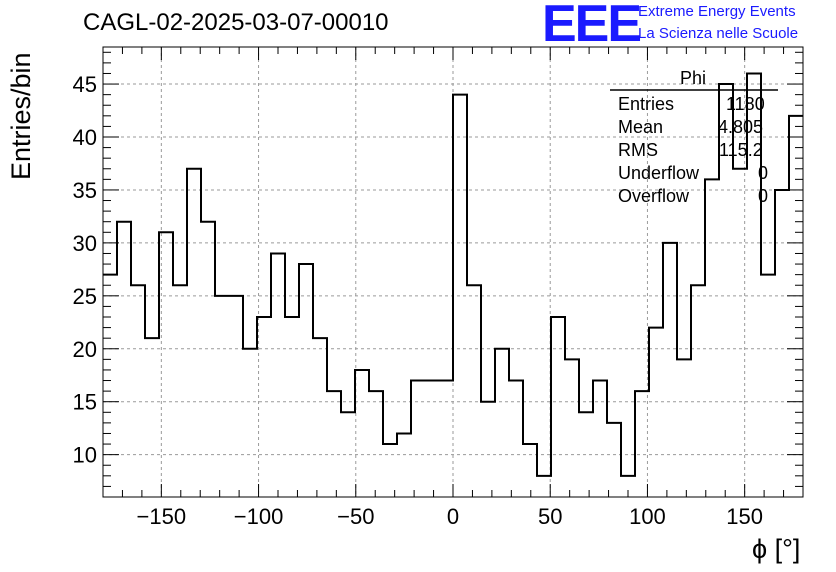  What do you see at coordinates (763, 196) in the screenshot?
I see `stats-value-overflow: 0` at bounding box center [763, 196].